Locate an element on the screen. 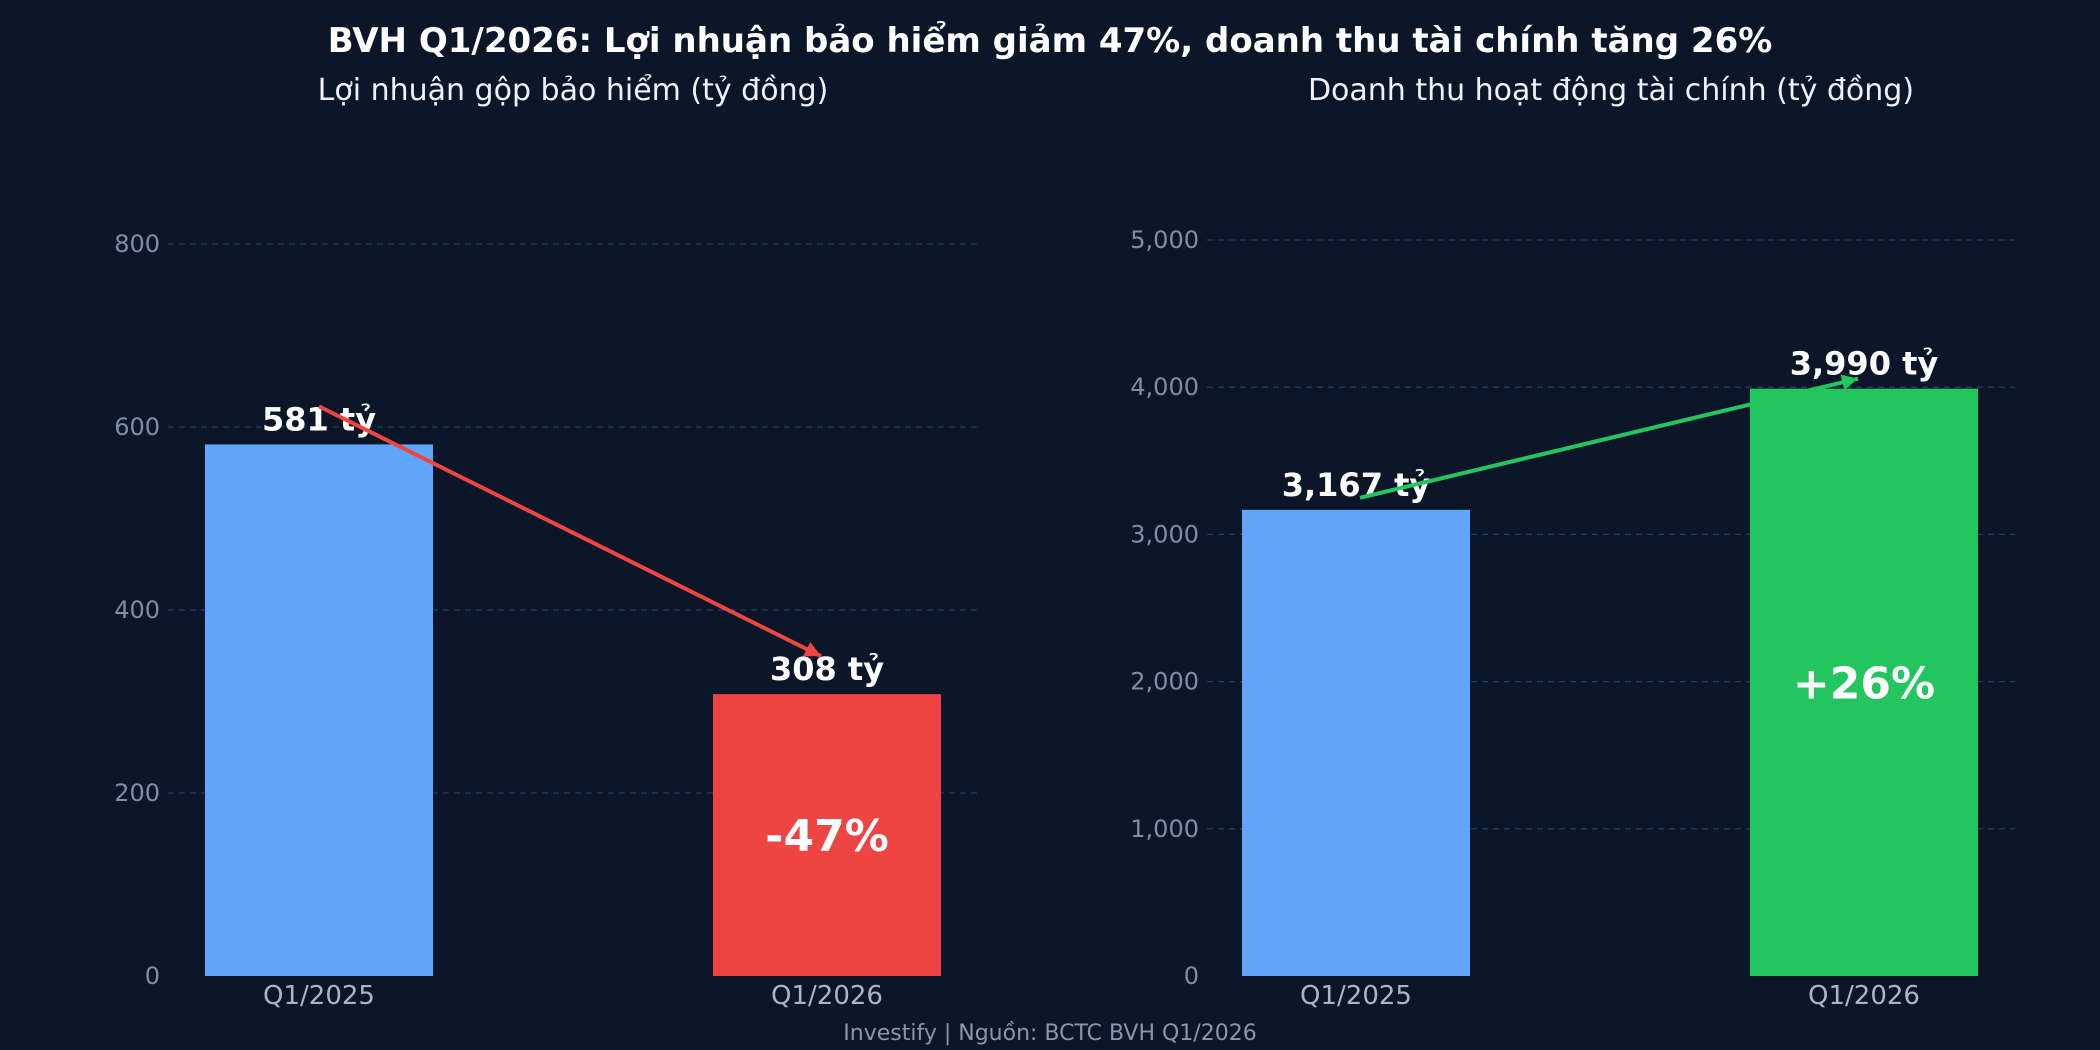 The width and height of the screenshot is (2100, 1050). y-axis: 0 1,000 2,000 3,000 4,000 5,000 is located at coordinates (1164, 608).